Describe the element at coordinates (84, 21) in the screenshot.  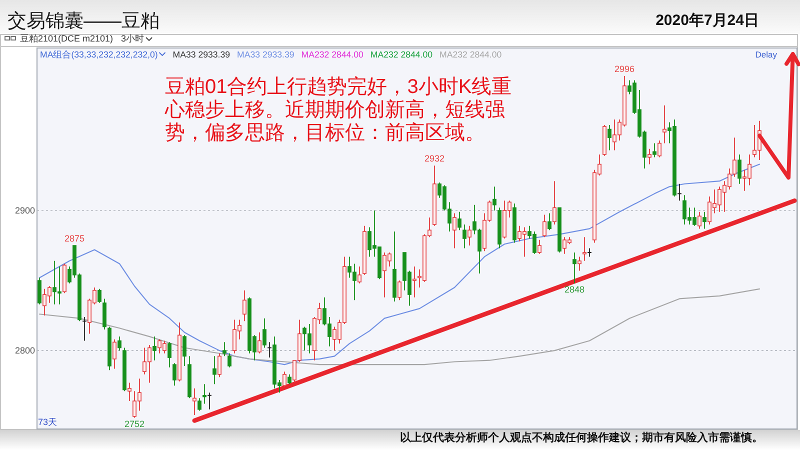
I see `chart-title: 交易锦囊——豆粕` at that location.